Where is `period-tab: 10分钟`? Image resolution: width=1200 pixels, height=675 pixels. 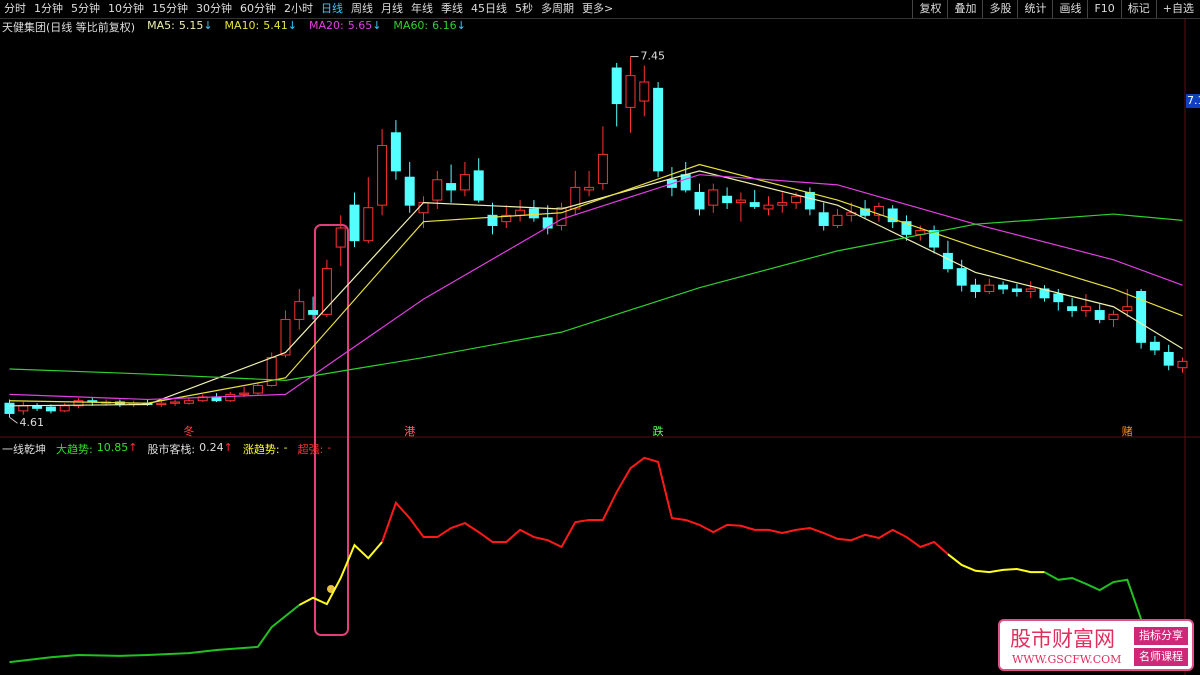
period-tab: 10分钟 is located at coordinates (126, 8).